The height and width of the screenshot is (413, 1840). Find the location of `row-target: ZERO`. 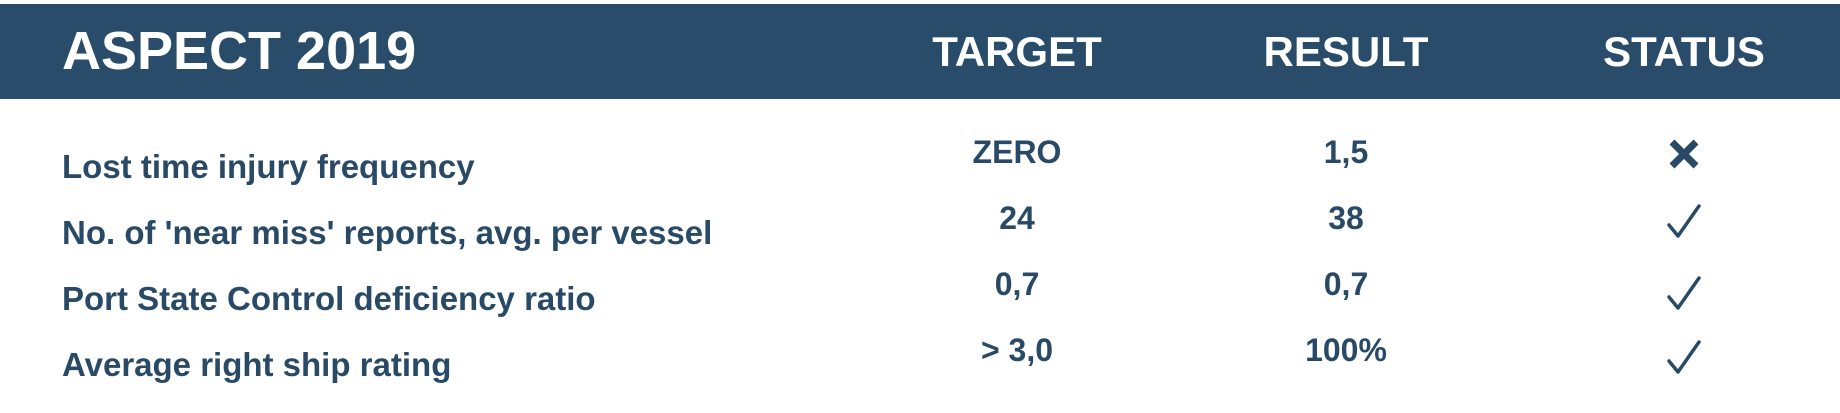

row-target: ZERO is located at coordinates (1017, 152).